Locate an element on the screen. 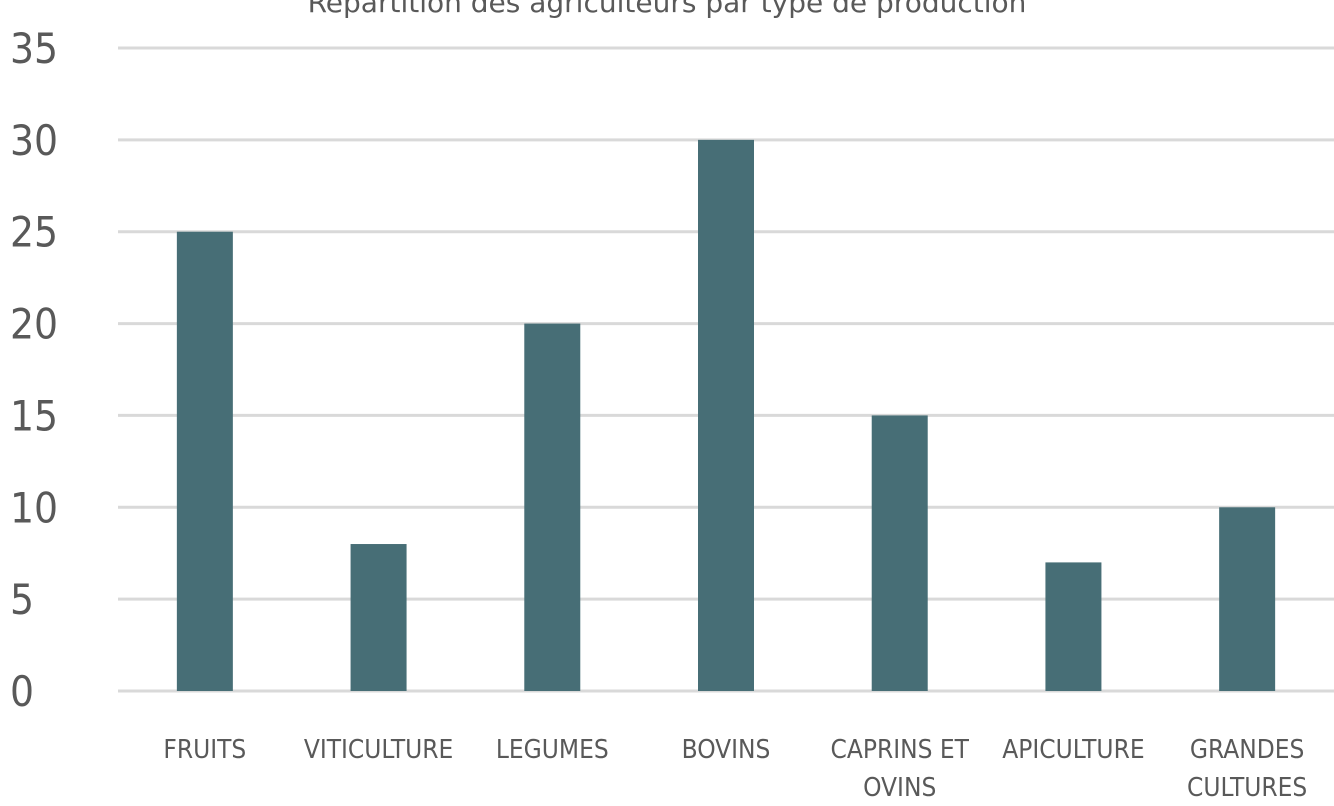 Image resolution: width=1334 pixels, height=806 pixels. y-tick-label: 10 is located at coordinates (34, 507).